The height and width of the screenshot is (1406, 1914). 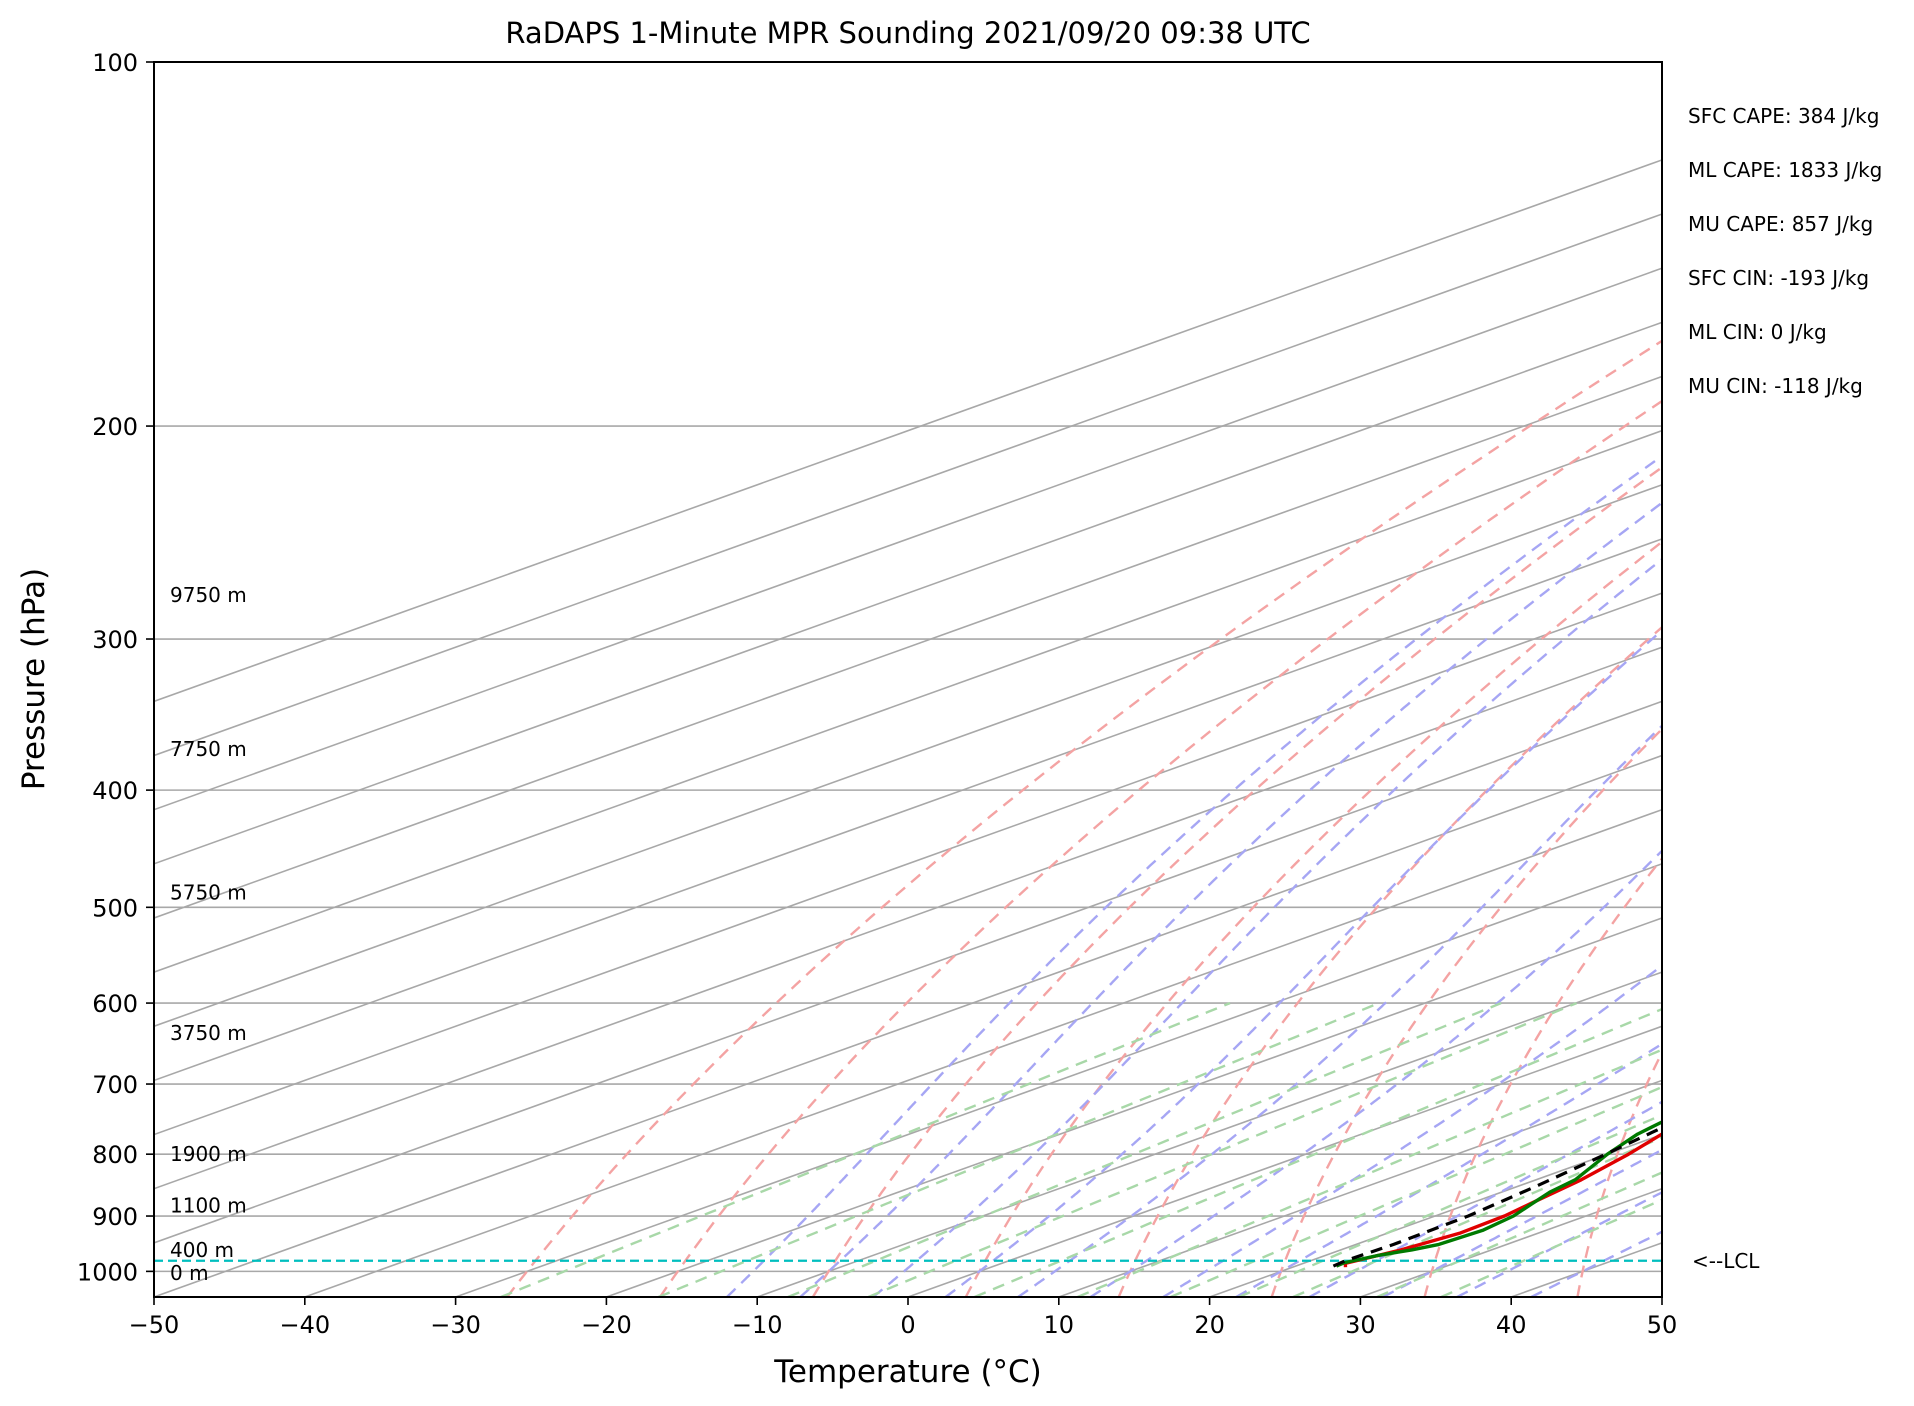 I want to click on y-axis-ticks: 100 200 300 400 500 600 700 800 900 1000, so click(x=115, y=667).